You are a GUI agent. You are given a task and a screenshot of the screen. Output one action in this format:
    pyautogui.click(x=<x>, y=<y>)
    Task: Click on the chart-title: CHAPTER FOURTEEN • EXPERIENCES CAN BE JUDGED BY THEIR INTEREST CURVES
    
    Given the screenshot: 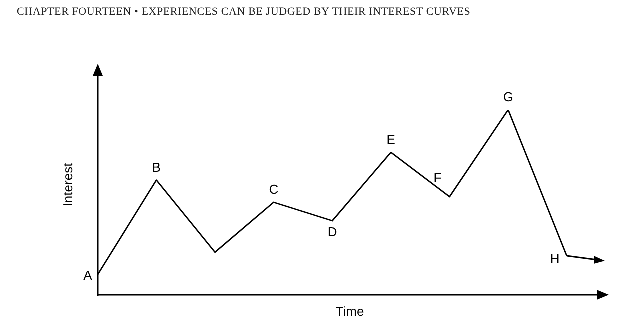 What is the action you would take?
    pyautogui.click(x=244, y=12)
    